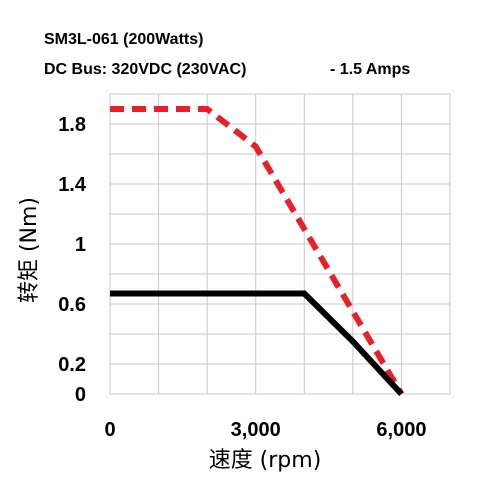 The image size is (500, 488). Describe the element at coordinates (124, 39) in the screenshot. I see `chart-title: SM3L-061 (200Watts)` at that location.